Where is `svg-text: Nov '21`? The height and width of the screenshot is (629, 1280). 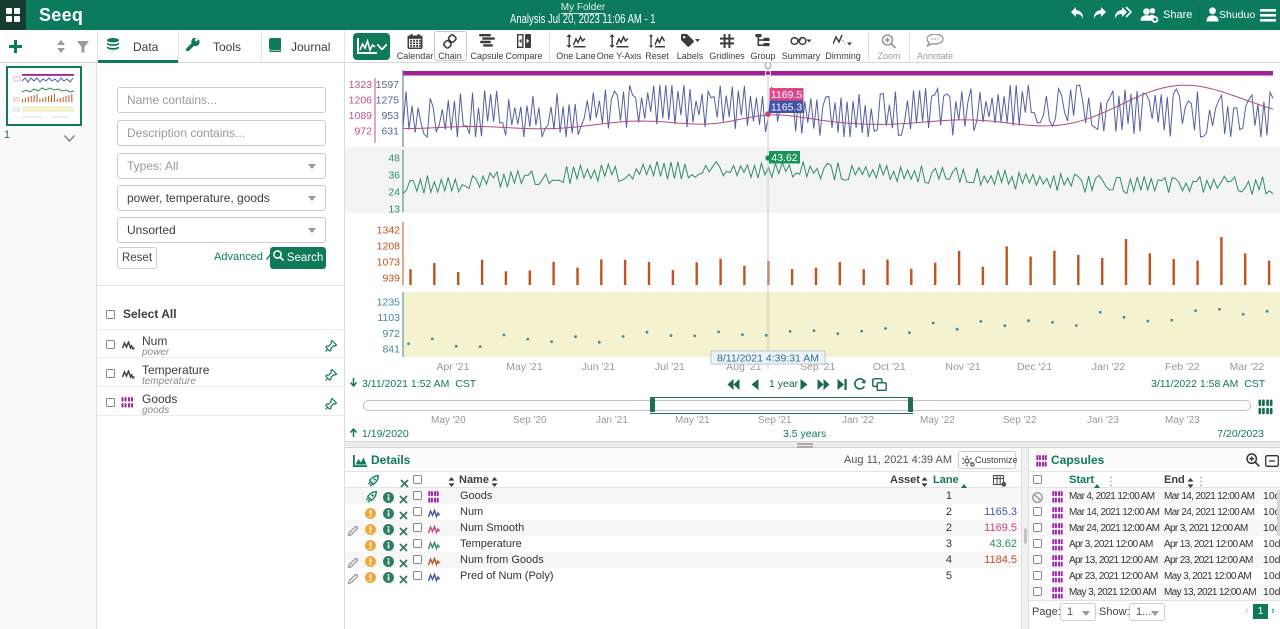
svg-text: Nov '21 is located at coordinates (962, 367).